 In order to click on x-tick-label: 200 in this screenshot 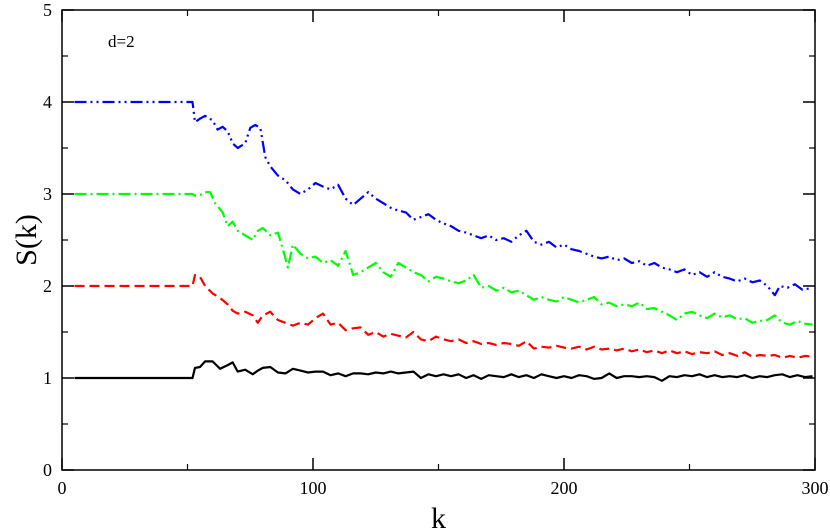, I will do `click(564, 488)`.